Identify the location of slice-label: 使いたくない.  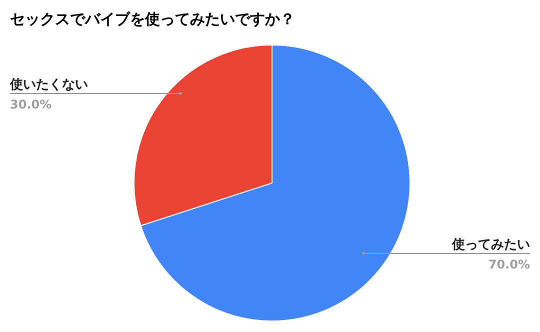
(48, 84).